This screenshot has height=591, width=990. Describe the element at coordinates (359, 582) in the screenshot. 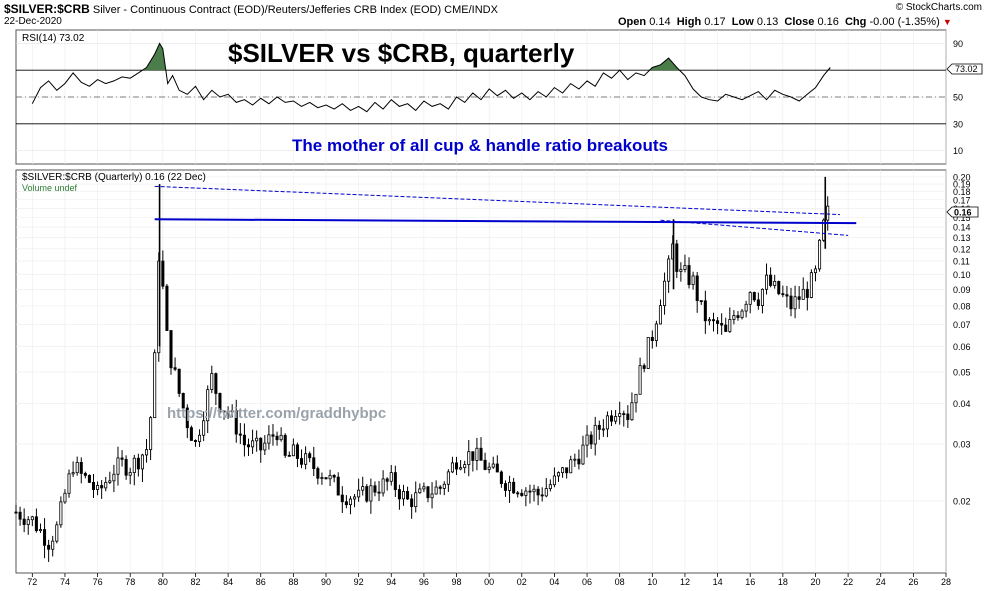

I see `x-tick-label: 92` at that location.